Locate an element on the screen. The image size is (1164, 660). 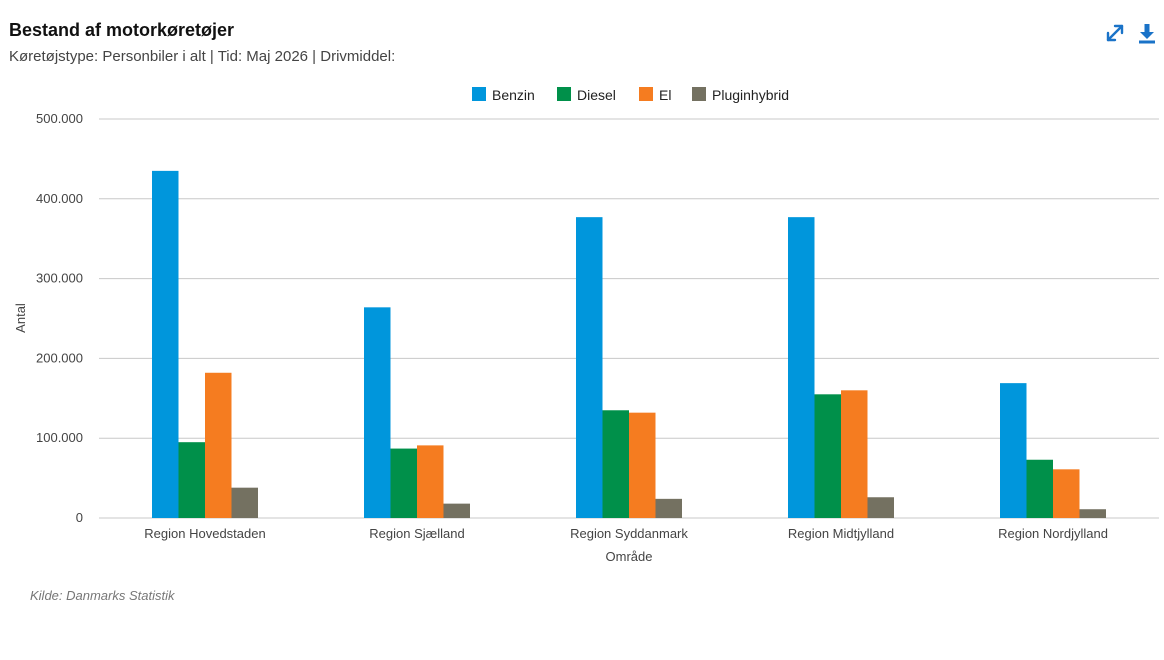
y-tick-label: 400.000 is located at coordinates (59, 198).